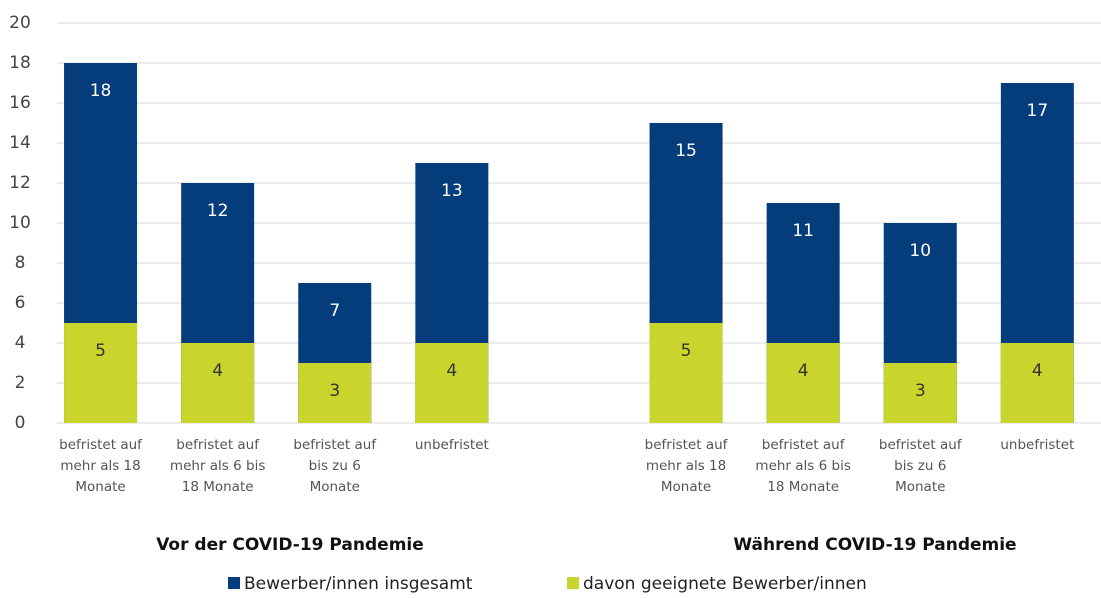  What do you see at coordinates (20, 23) in the screenshot?
I see `y-tick-label: 20` at bounding box center [20, 23].